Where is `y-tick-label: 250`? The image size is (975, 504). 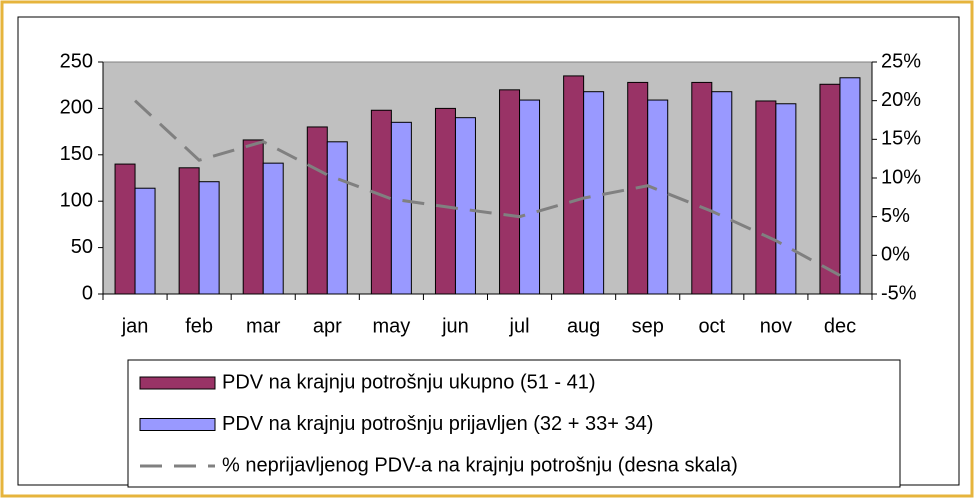
y-tick-label: 250 is located at coordinates (76, 61).